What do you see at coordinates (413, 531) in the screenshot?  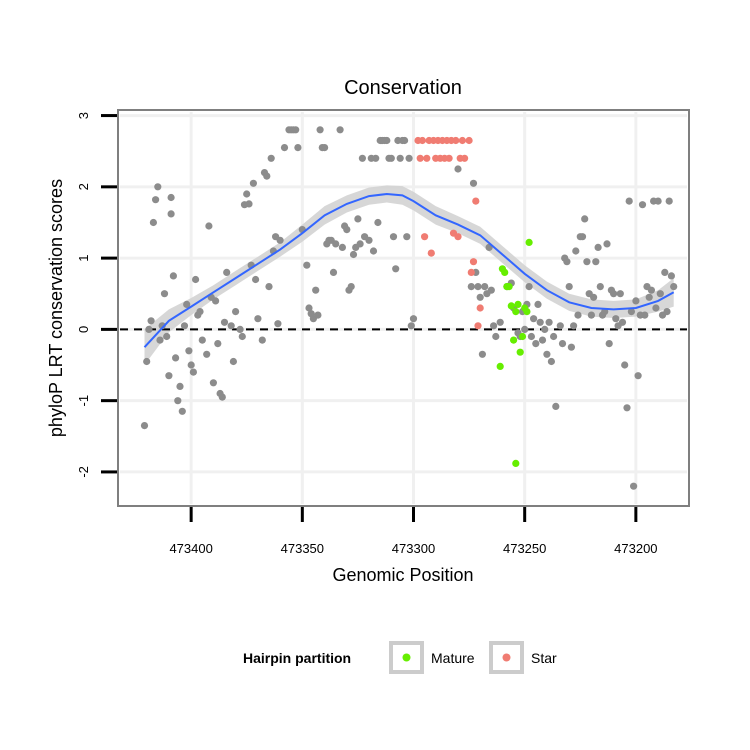 I see `x-axis: 473400 473350 473300 473250 473200` at bounding box center [413, 531].